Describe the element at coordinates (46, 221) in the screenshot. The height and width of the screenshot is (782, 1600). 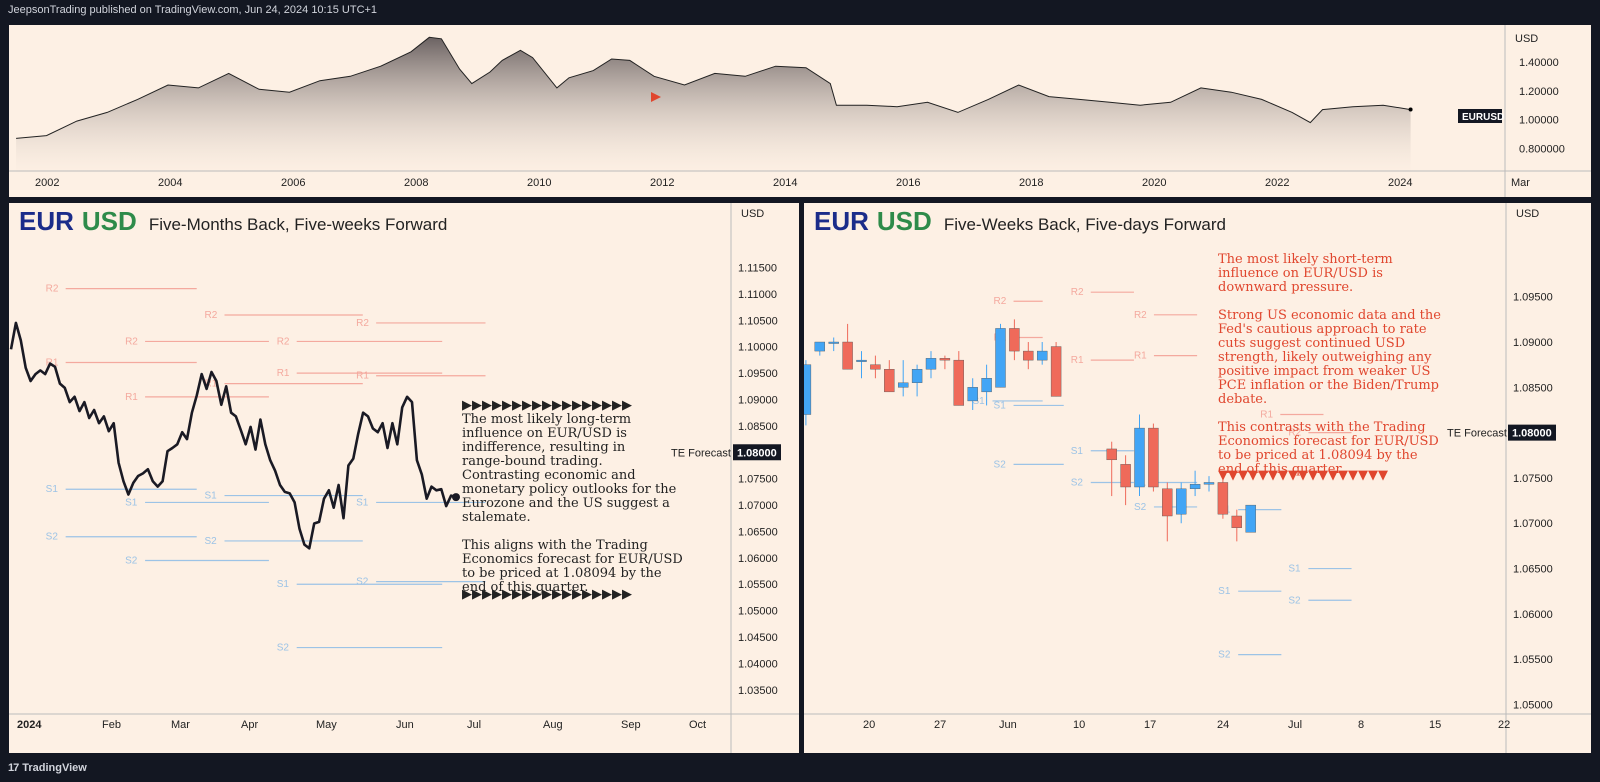
I see `left-title-base: EUR` at that location.